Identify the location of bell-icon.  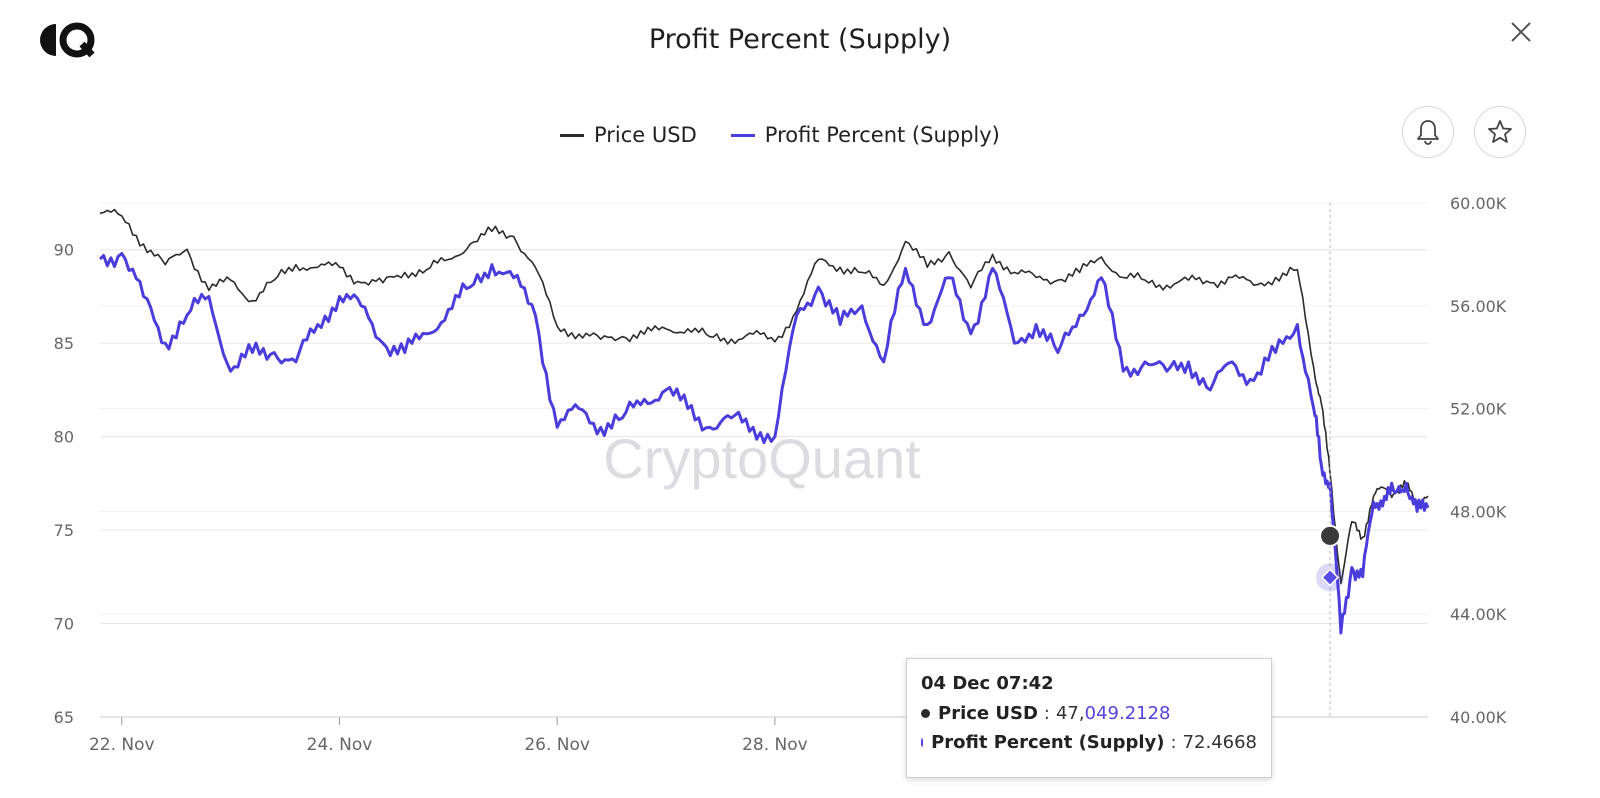
(1428, 132).